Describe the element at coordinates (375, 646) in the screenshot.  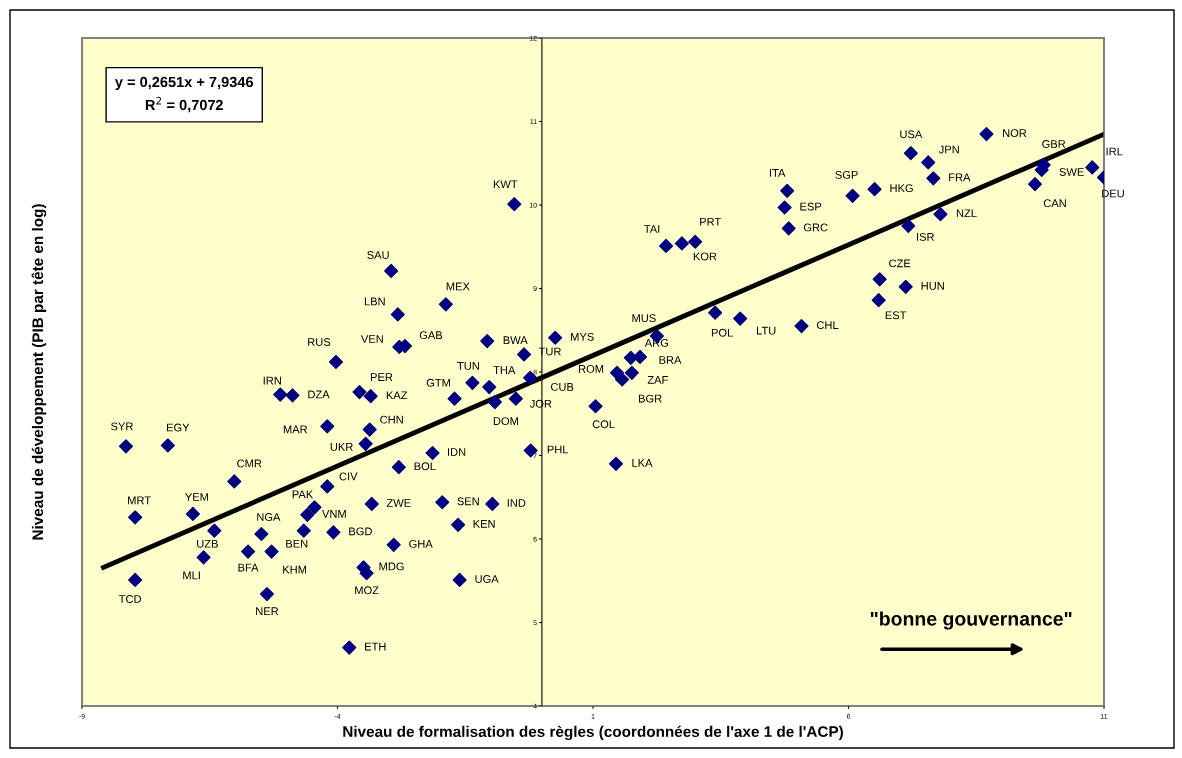
I see `annotation: ETH` at that location.